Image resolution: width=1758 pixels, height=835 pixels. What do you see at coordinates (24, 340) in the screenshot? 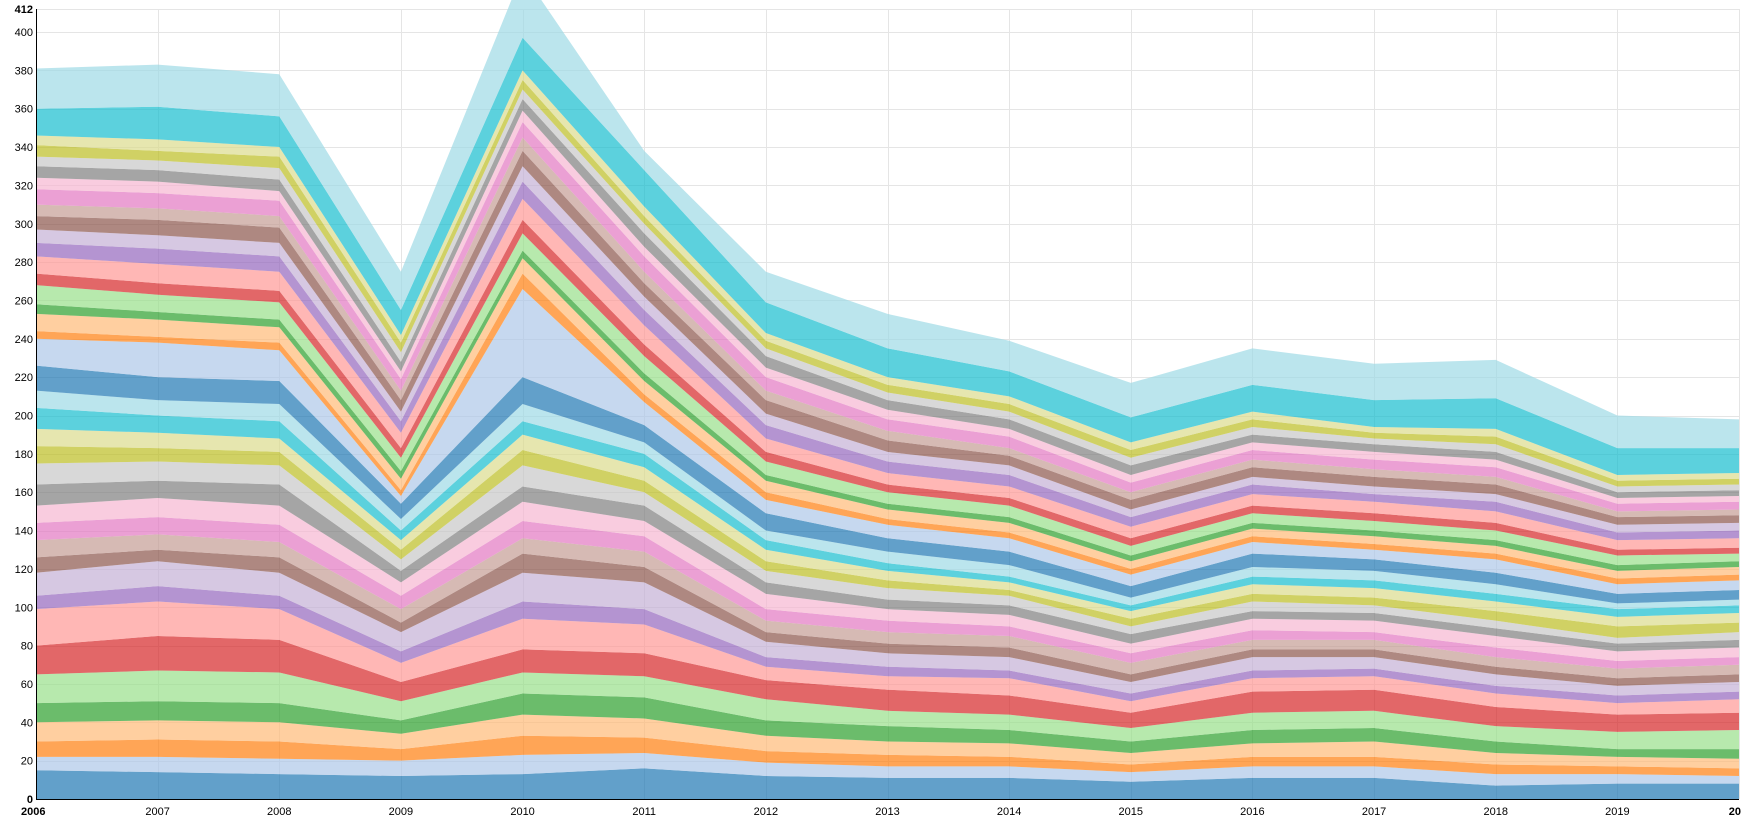
I see `y-tick-label: 240` at bounding box center [24, 340].